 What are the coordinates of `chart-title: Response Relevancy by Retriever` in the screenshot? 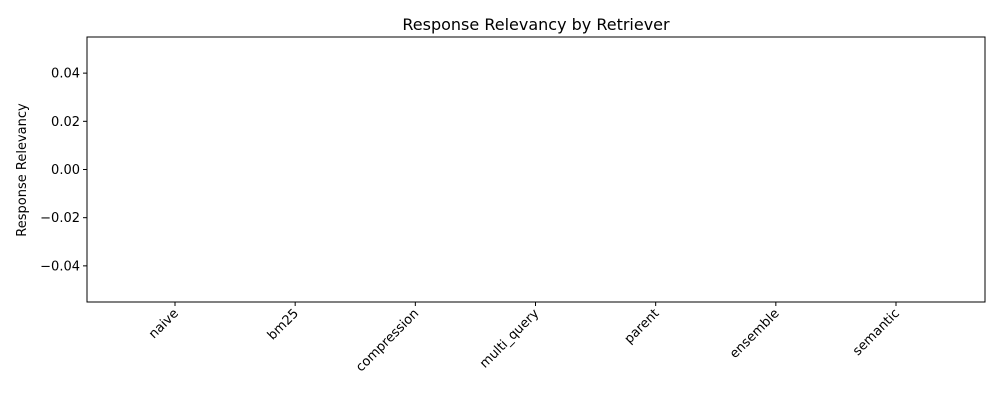 It's located at (536, 24).